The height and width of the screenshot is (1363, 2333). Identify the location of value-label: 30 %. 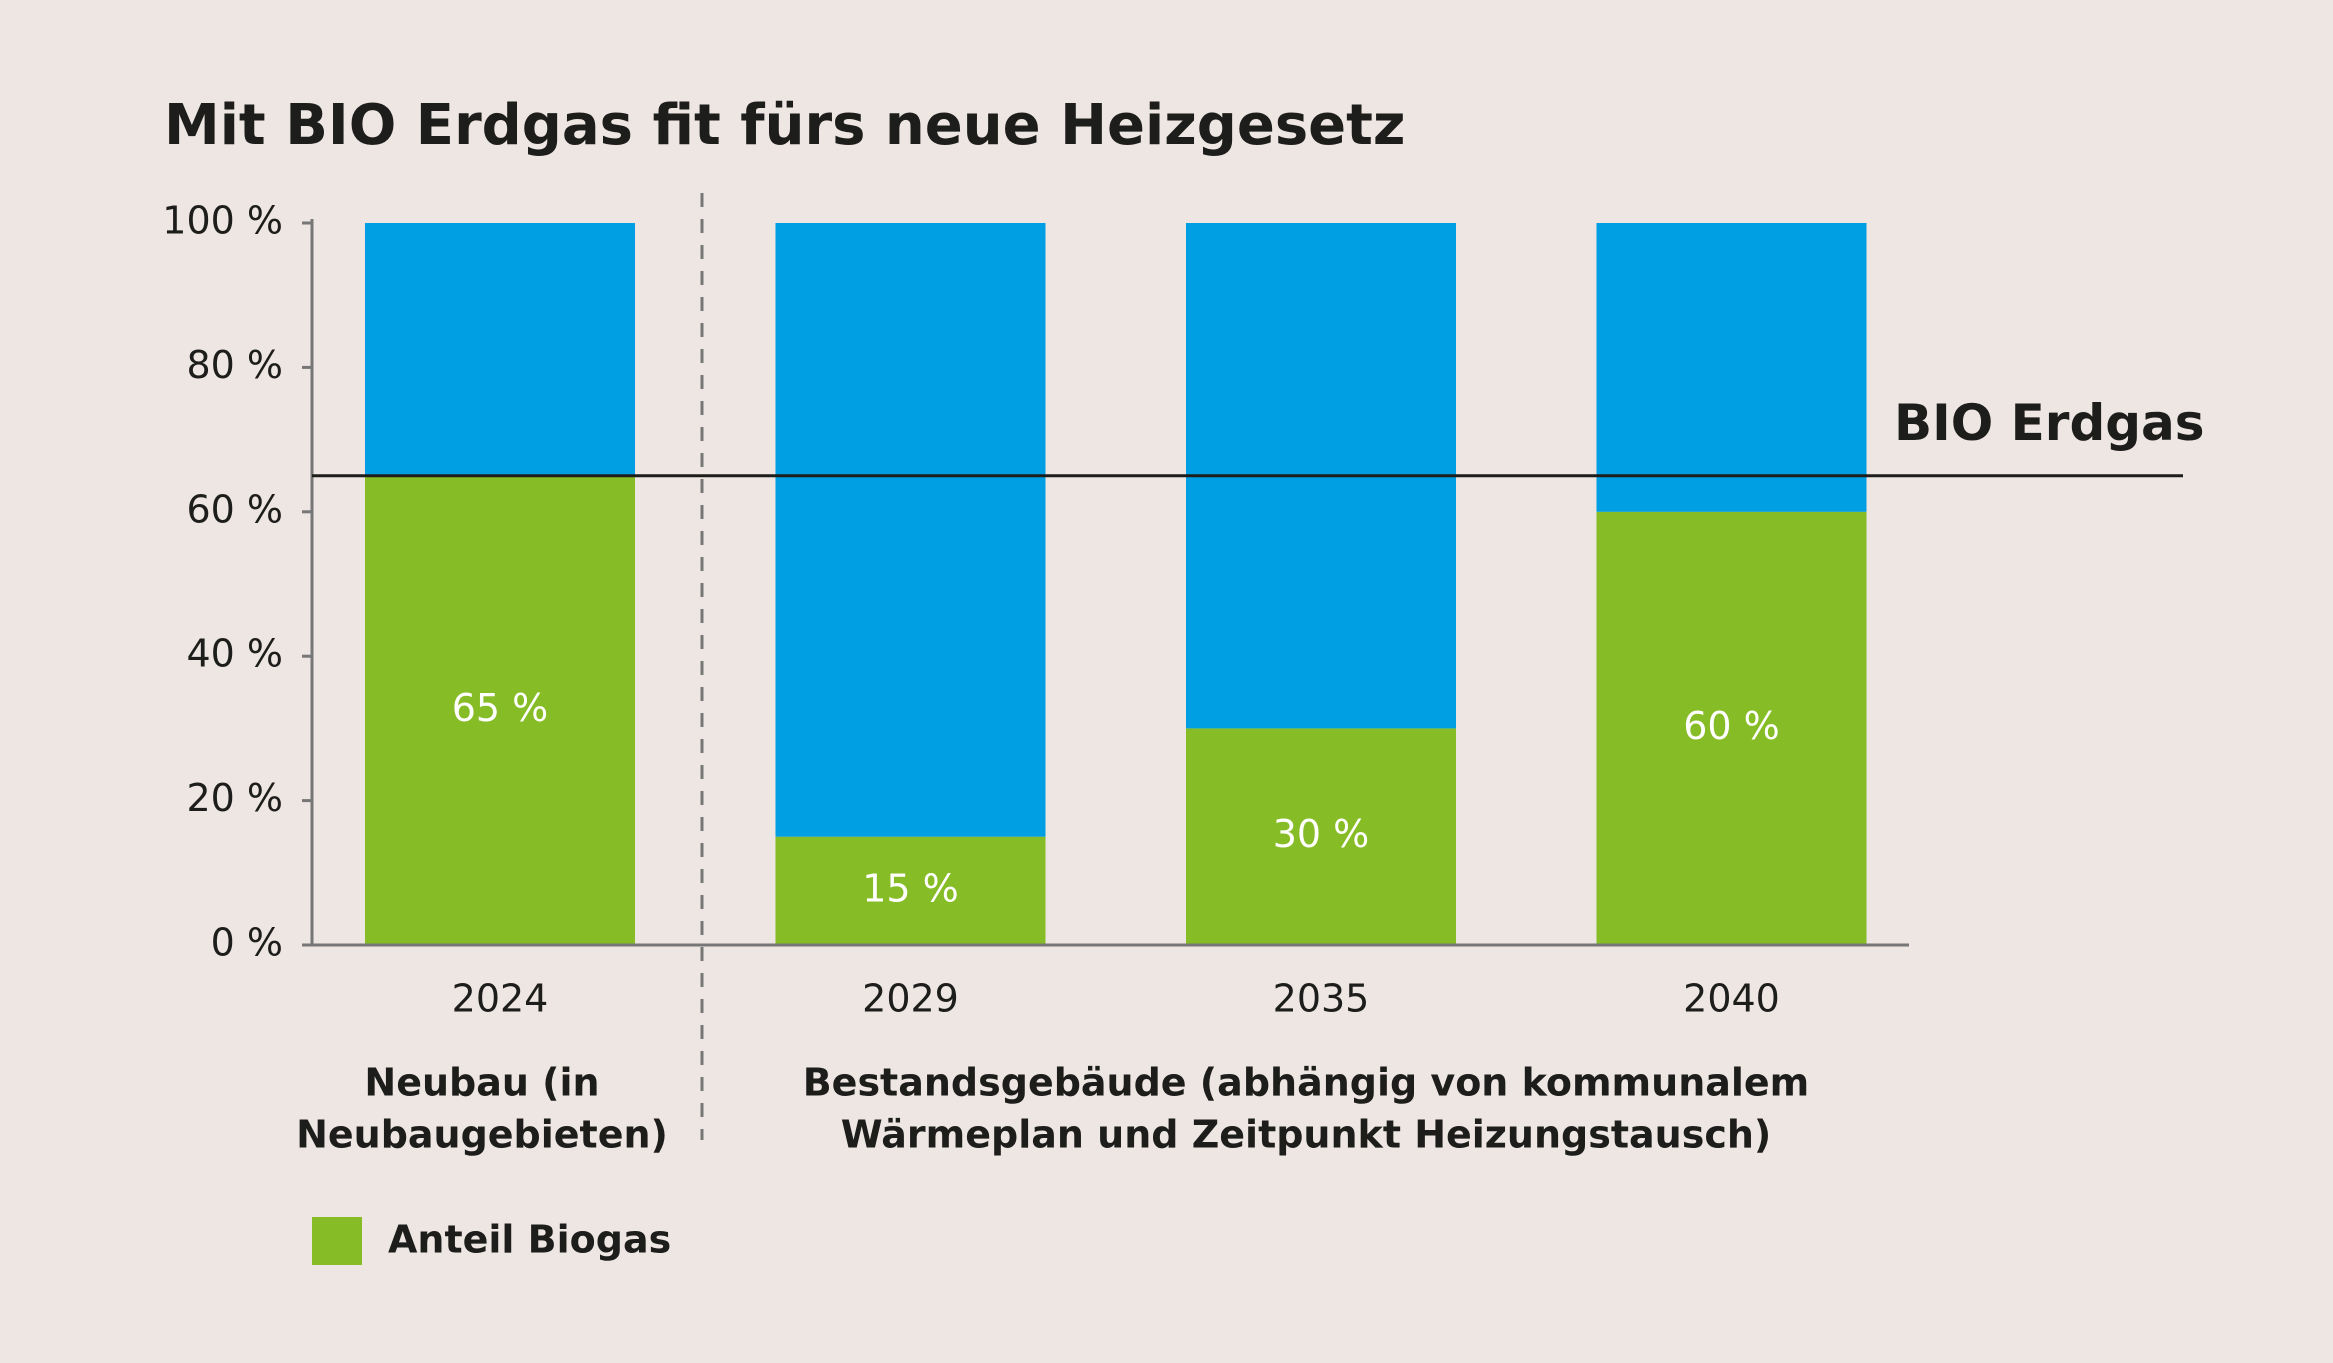
(1321, 834).